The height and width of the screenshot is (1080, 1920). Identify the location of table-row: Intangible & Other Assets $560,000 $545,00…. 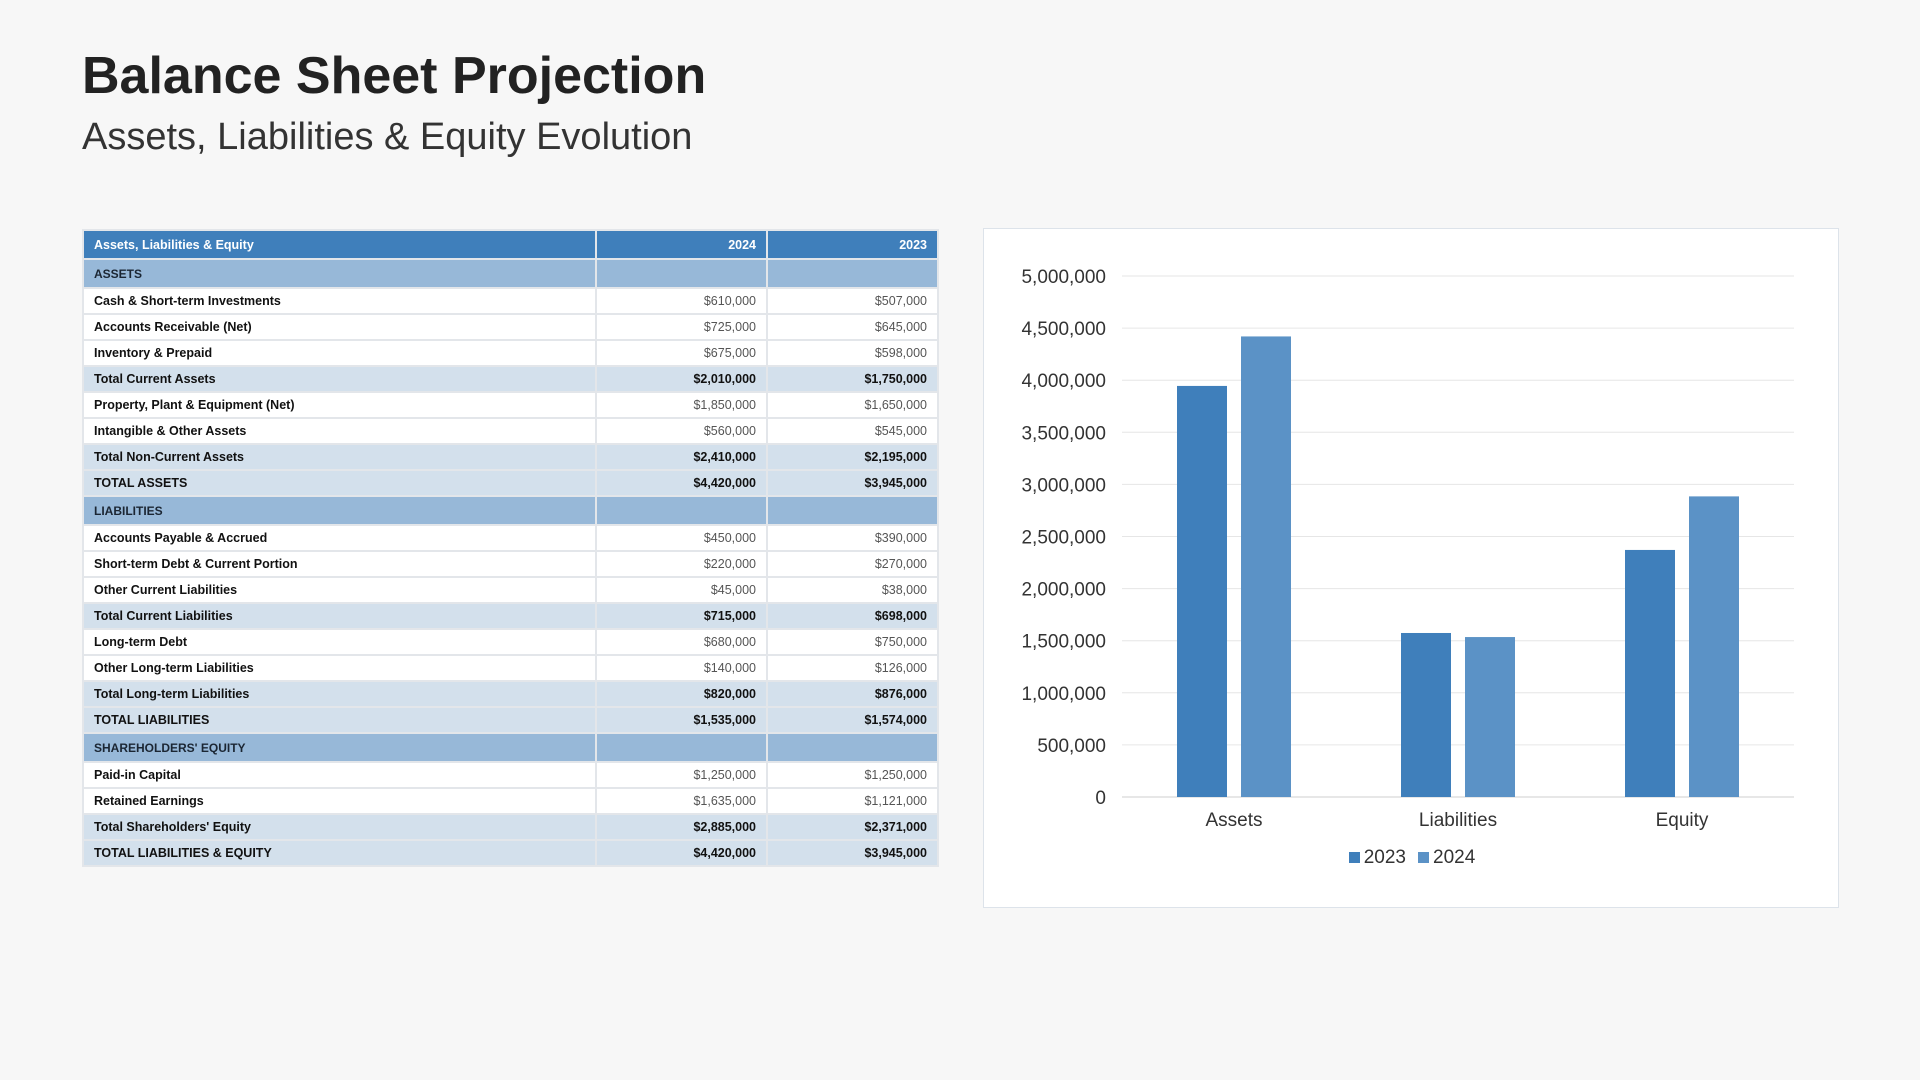
(510, 431).